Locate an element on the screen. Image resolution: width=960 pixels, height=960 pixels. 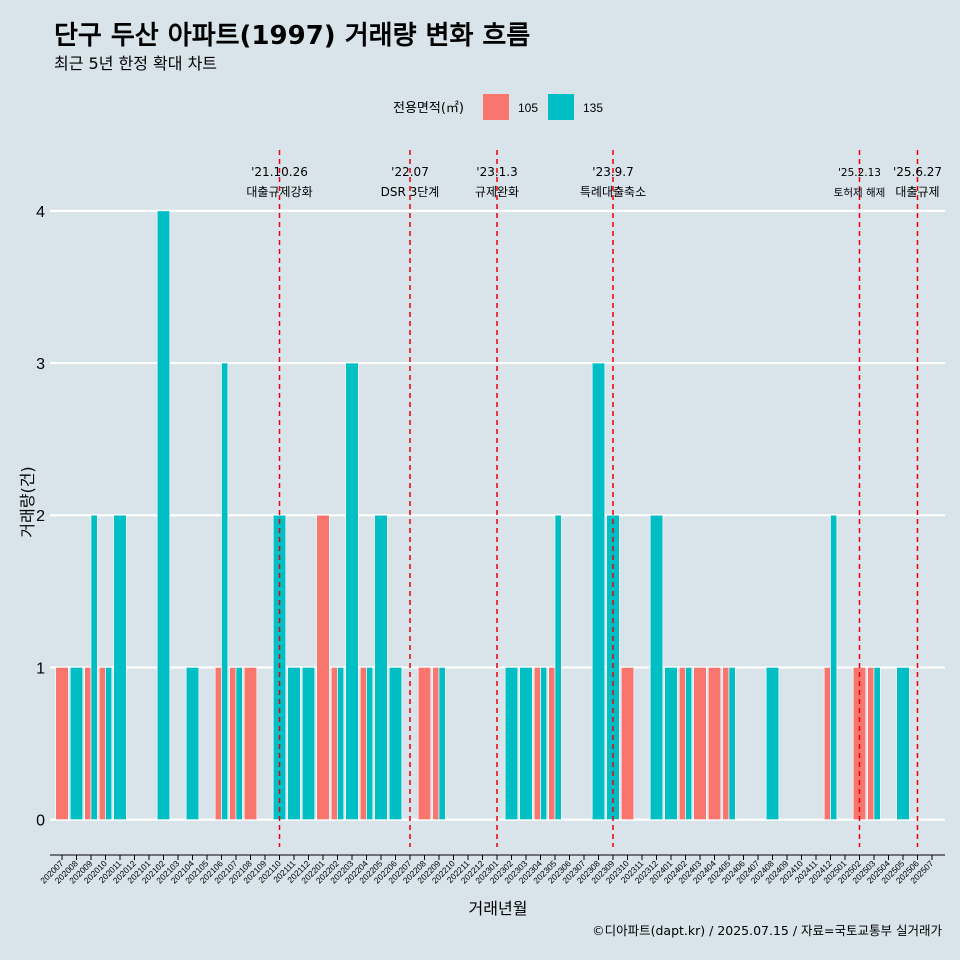
y-axis-label: 거래량(건) is located at coordinates (27, 501).